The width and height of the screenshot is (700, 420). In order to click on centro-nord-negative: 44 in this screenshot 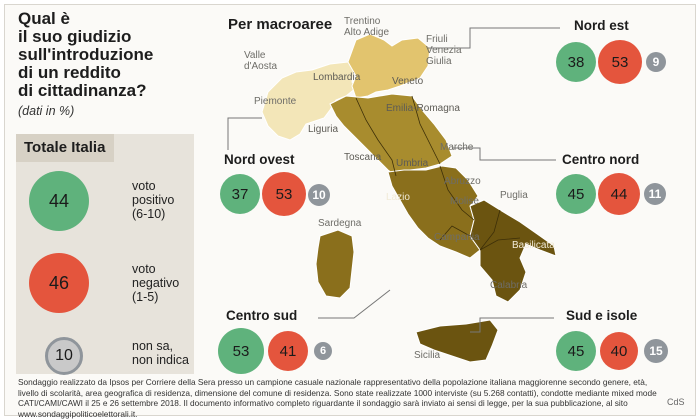, I will do `click(619, 194)`.